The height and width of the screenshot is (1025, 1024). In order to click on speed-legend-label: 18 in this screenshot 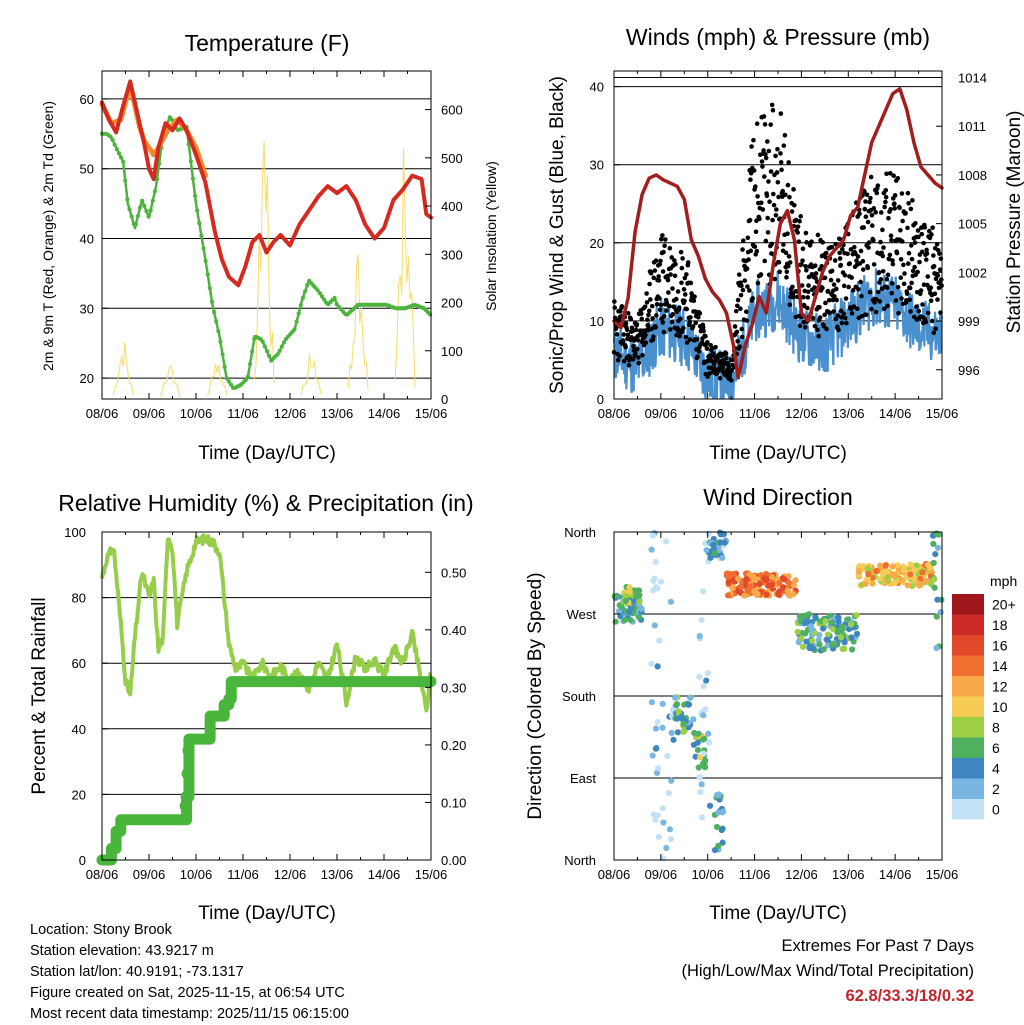, I will do `click(1000, 625)`.